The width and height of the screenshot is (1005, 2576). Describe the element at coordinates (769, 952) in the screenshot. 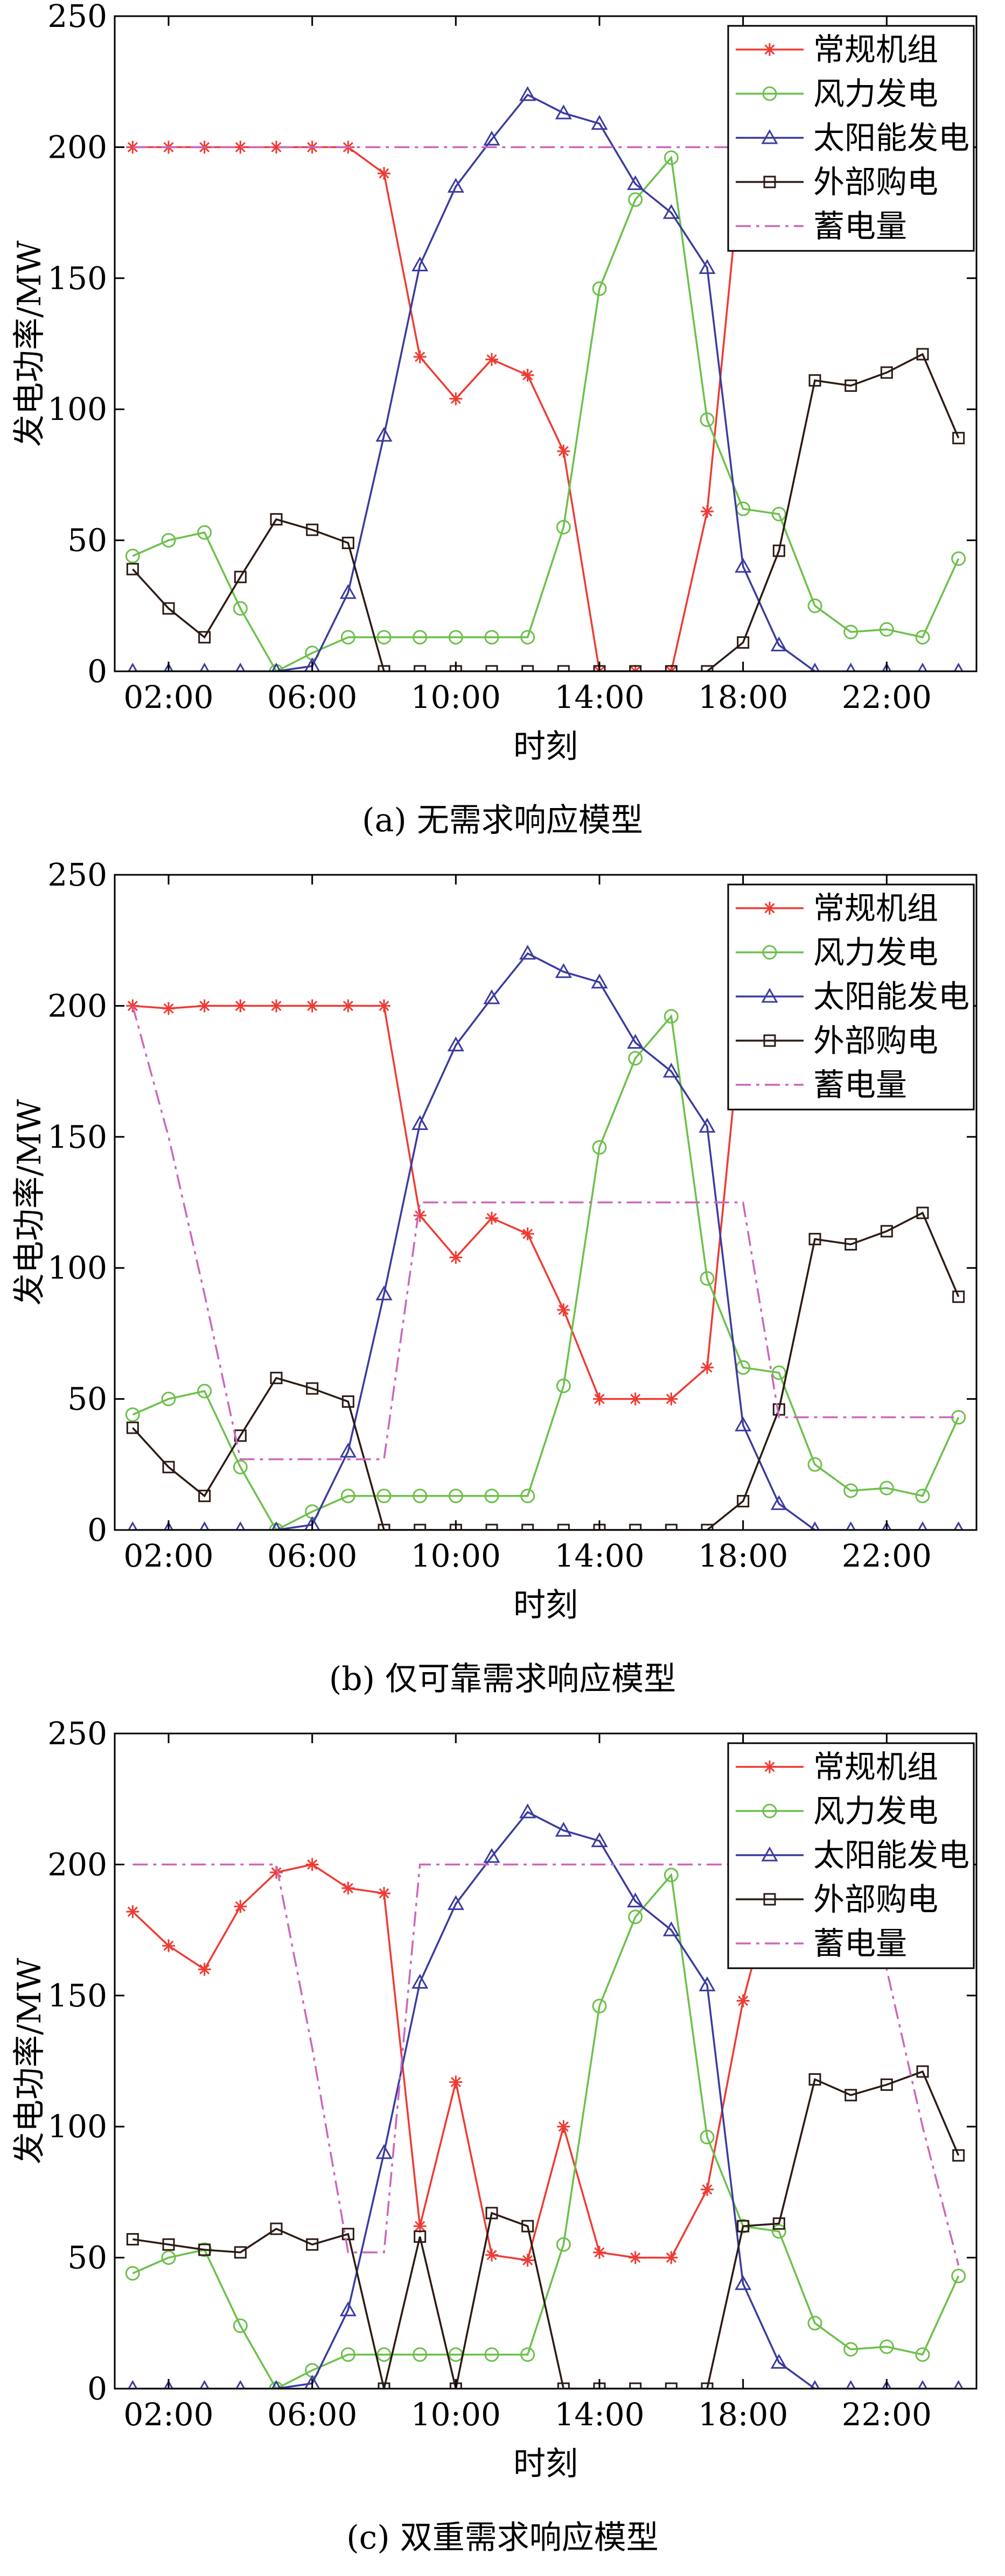

I see `legend-marker-wind` at that location.